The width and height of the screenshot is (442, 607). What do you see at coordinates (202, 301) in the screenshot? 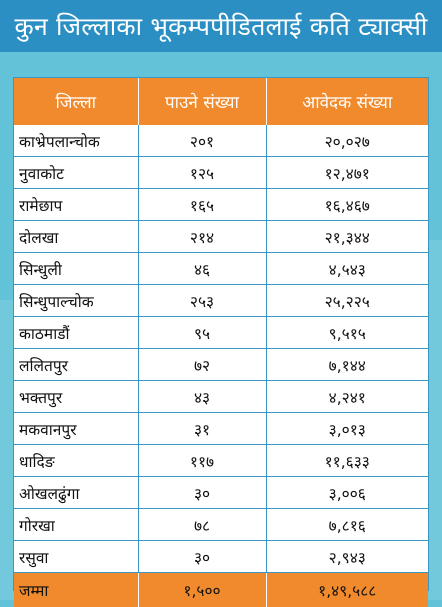
I see `allocated-cell: २५३` at bounding box center [202, 301].